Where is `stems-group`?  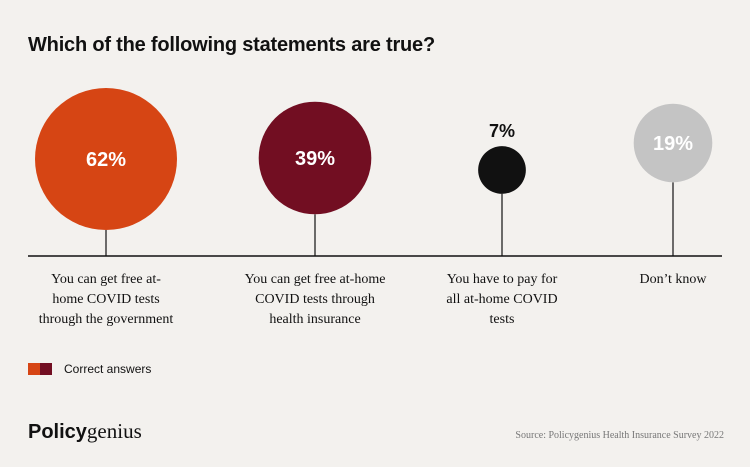 stems-group is located at coordinates (389, 219).